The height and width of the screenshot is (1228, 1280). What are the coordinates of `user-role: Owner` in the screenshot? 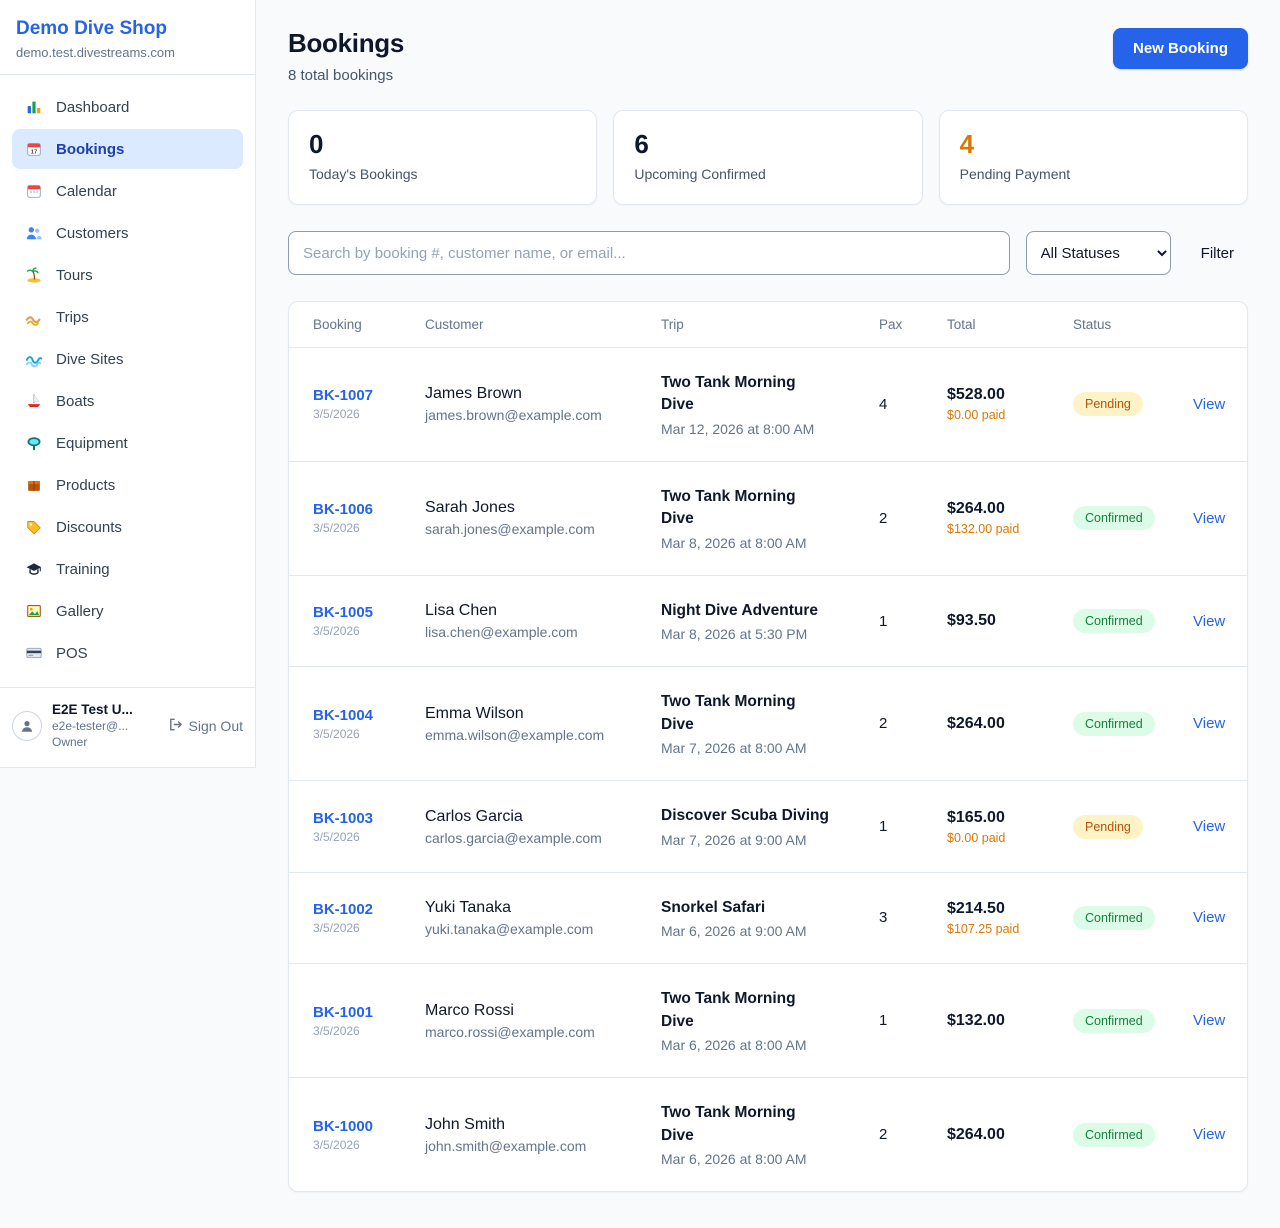 It's located at (70, 742).